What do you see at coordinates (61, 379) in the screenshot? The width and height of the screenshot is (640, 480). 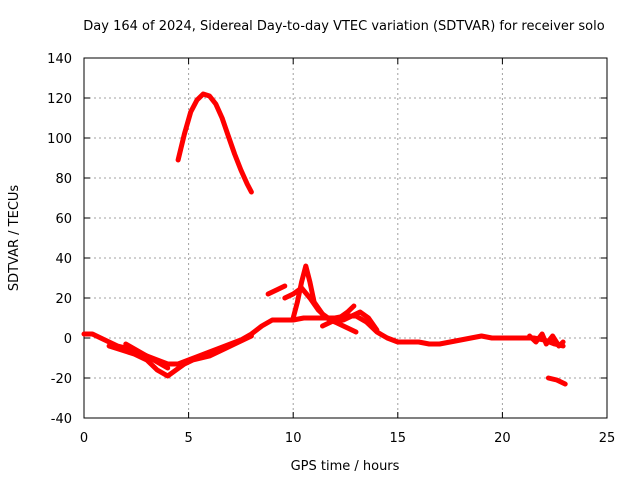 I see `y-tick-label: -20` at bounding box center [61, 379].